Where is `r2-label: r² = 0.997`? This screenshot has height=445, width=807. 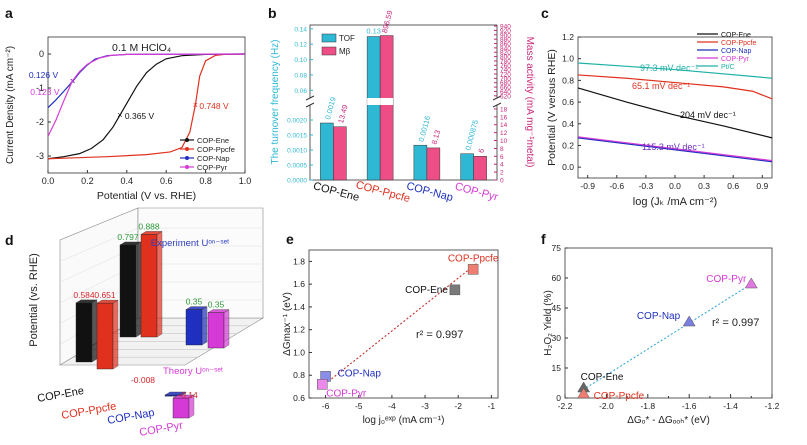 r2-label: r² = 0.997 is located at coordinates (735, 323).